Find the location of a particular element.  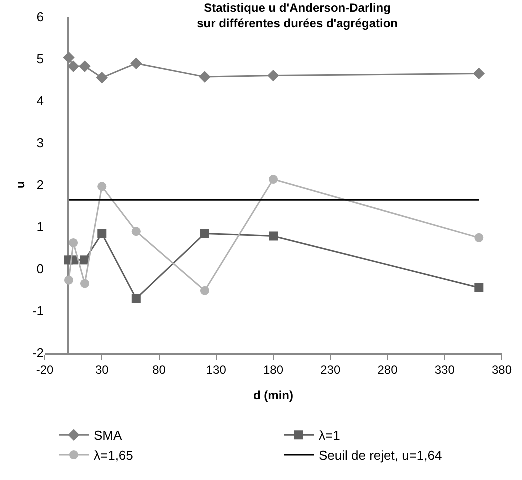

y-axis-title: u is located at coordinates (21, 185).